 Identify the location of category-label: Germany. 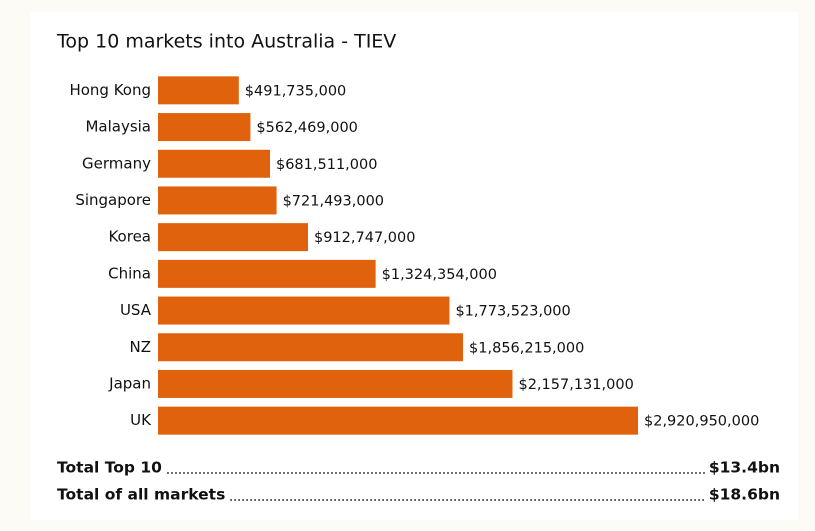
(116, 163).